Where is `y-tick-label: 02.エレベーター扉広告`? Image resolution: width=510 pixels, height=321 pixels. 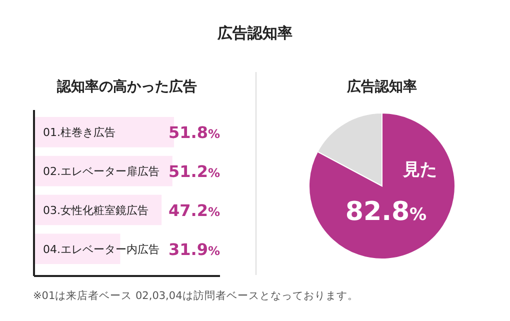 y-tick-label: 02.エレベーター扉広告 is located at coordinates (101, 171).